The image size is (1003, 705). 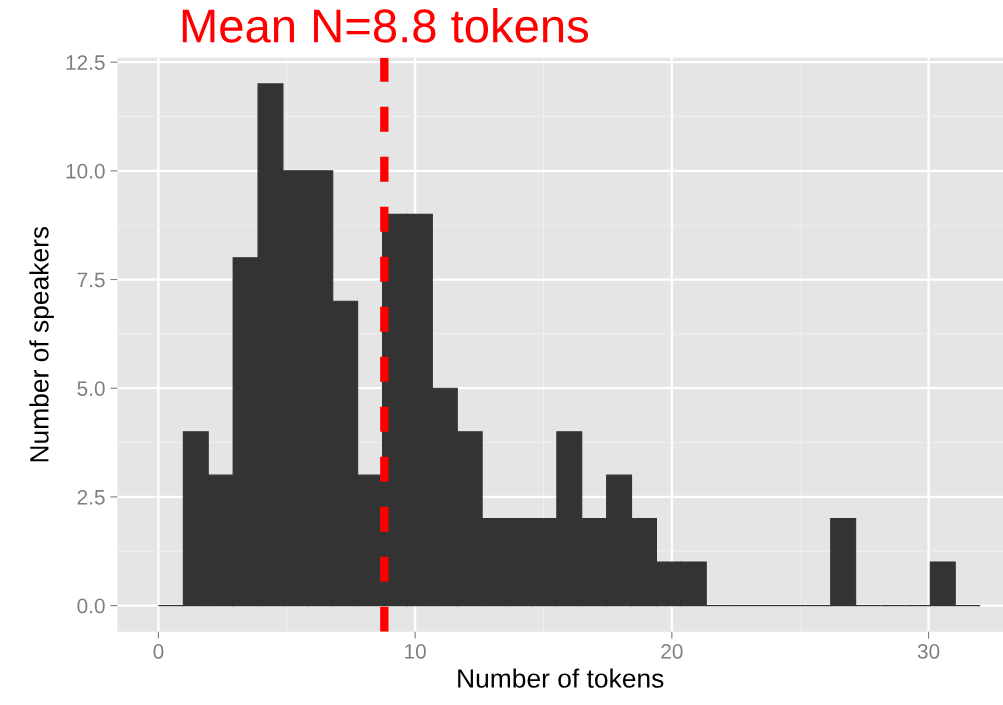 What do you see at coordinates (85, 62) in the screenshot?
I see `y-tick-label: 12.5` at bounding box center [85, 62].